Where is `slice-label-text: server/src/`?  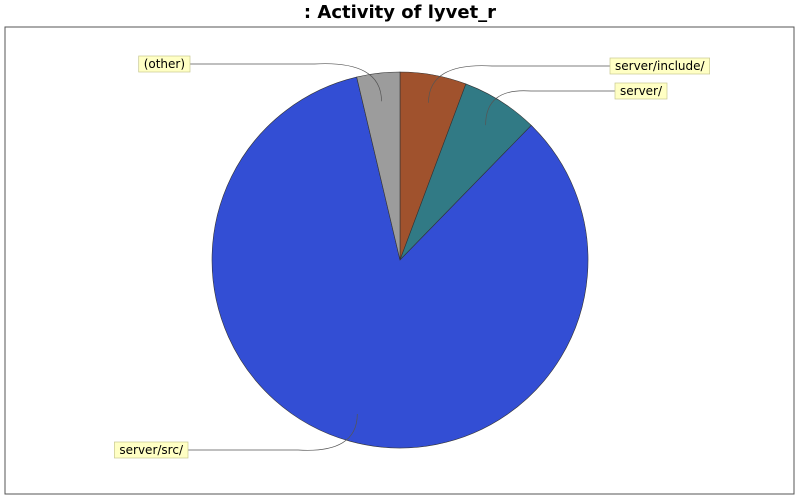
slice-label-text: server/src/ is located at coordinates (151, 450).